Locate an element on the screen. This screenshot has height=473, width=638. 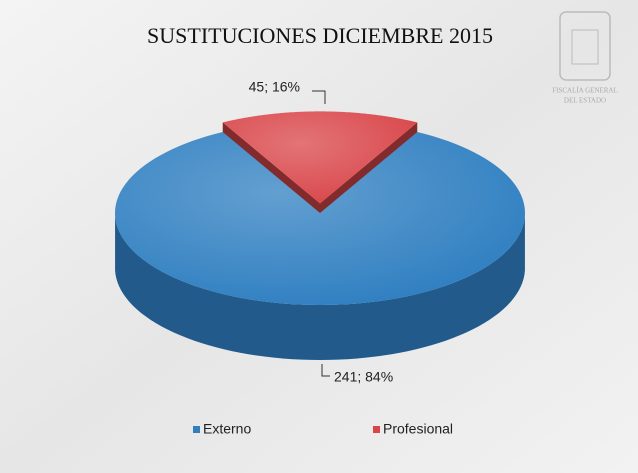
slice-shine is located at coordinates (320, 157).